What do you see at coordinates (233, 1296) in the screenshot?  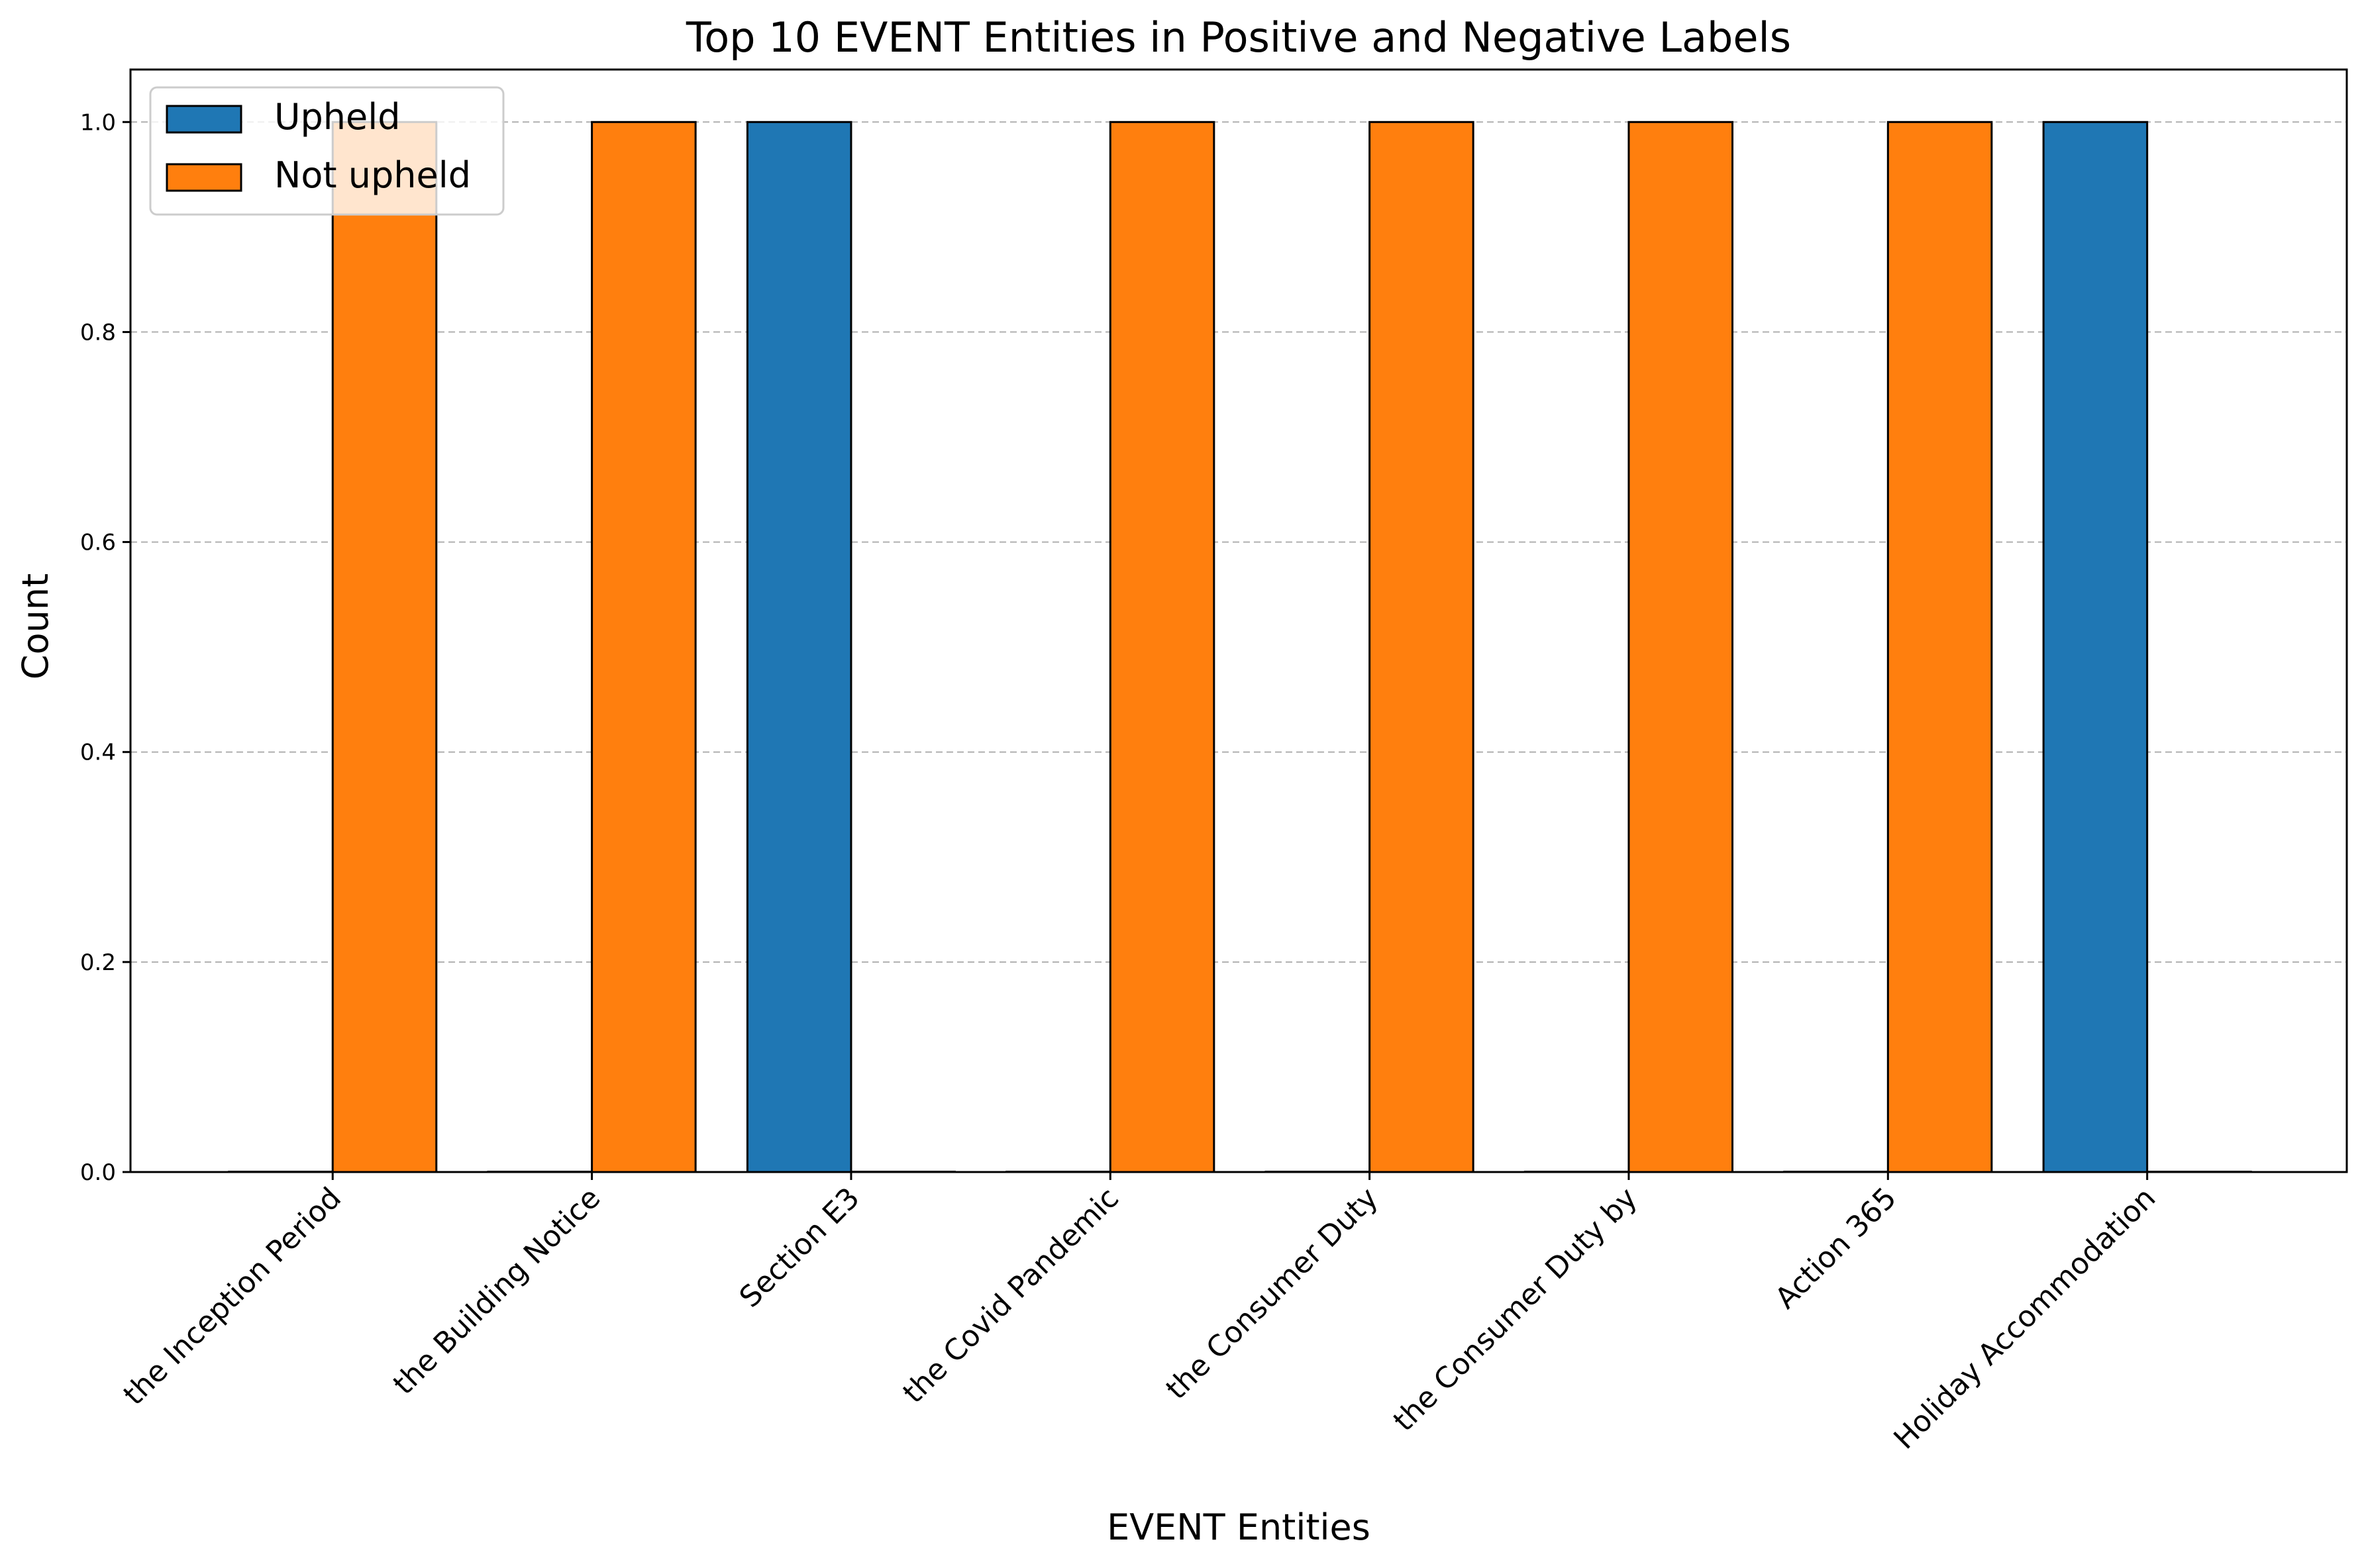 I see `x-tick-label: the Inception Period` at bounding box center [233, 1296].